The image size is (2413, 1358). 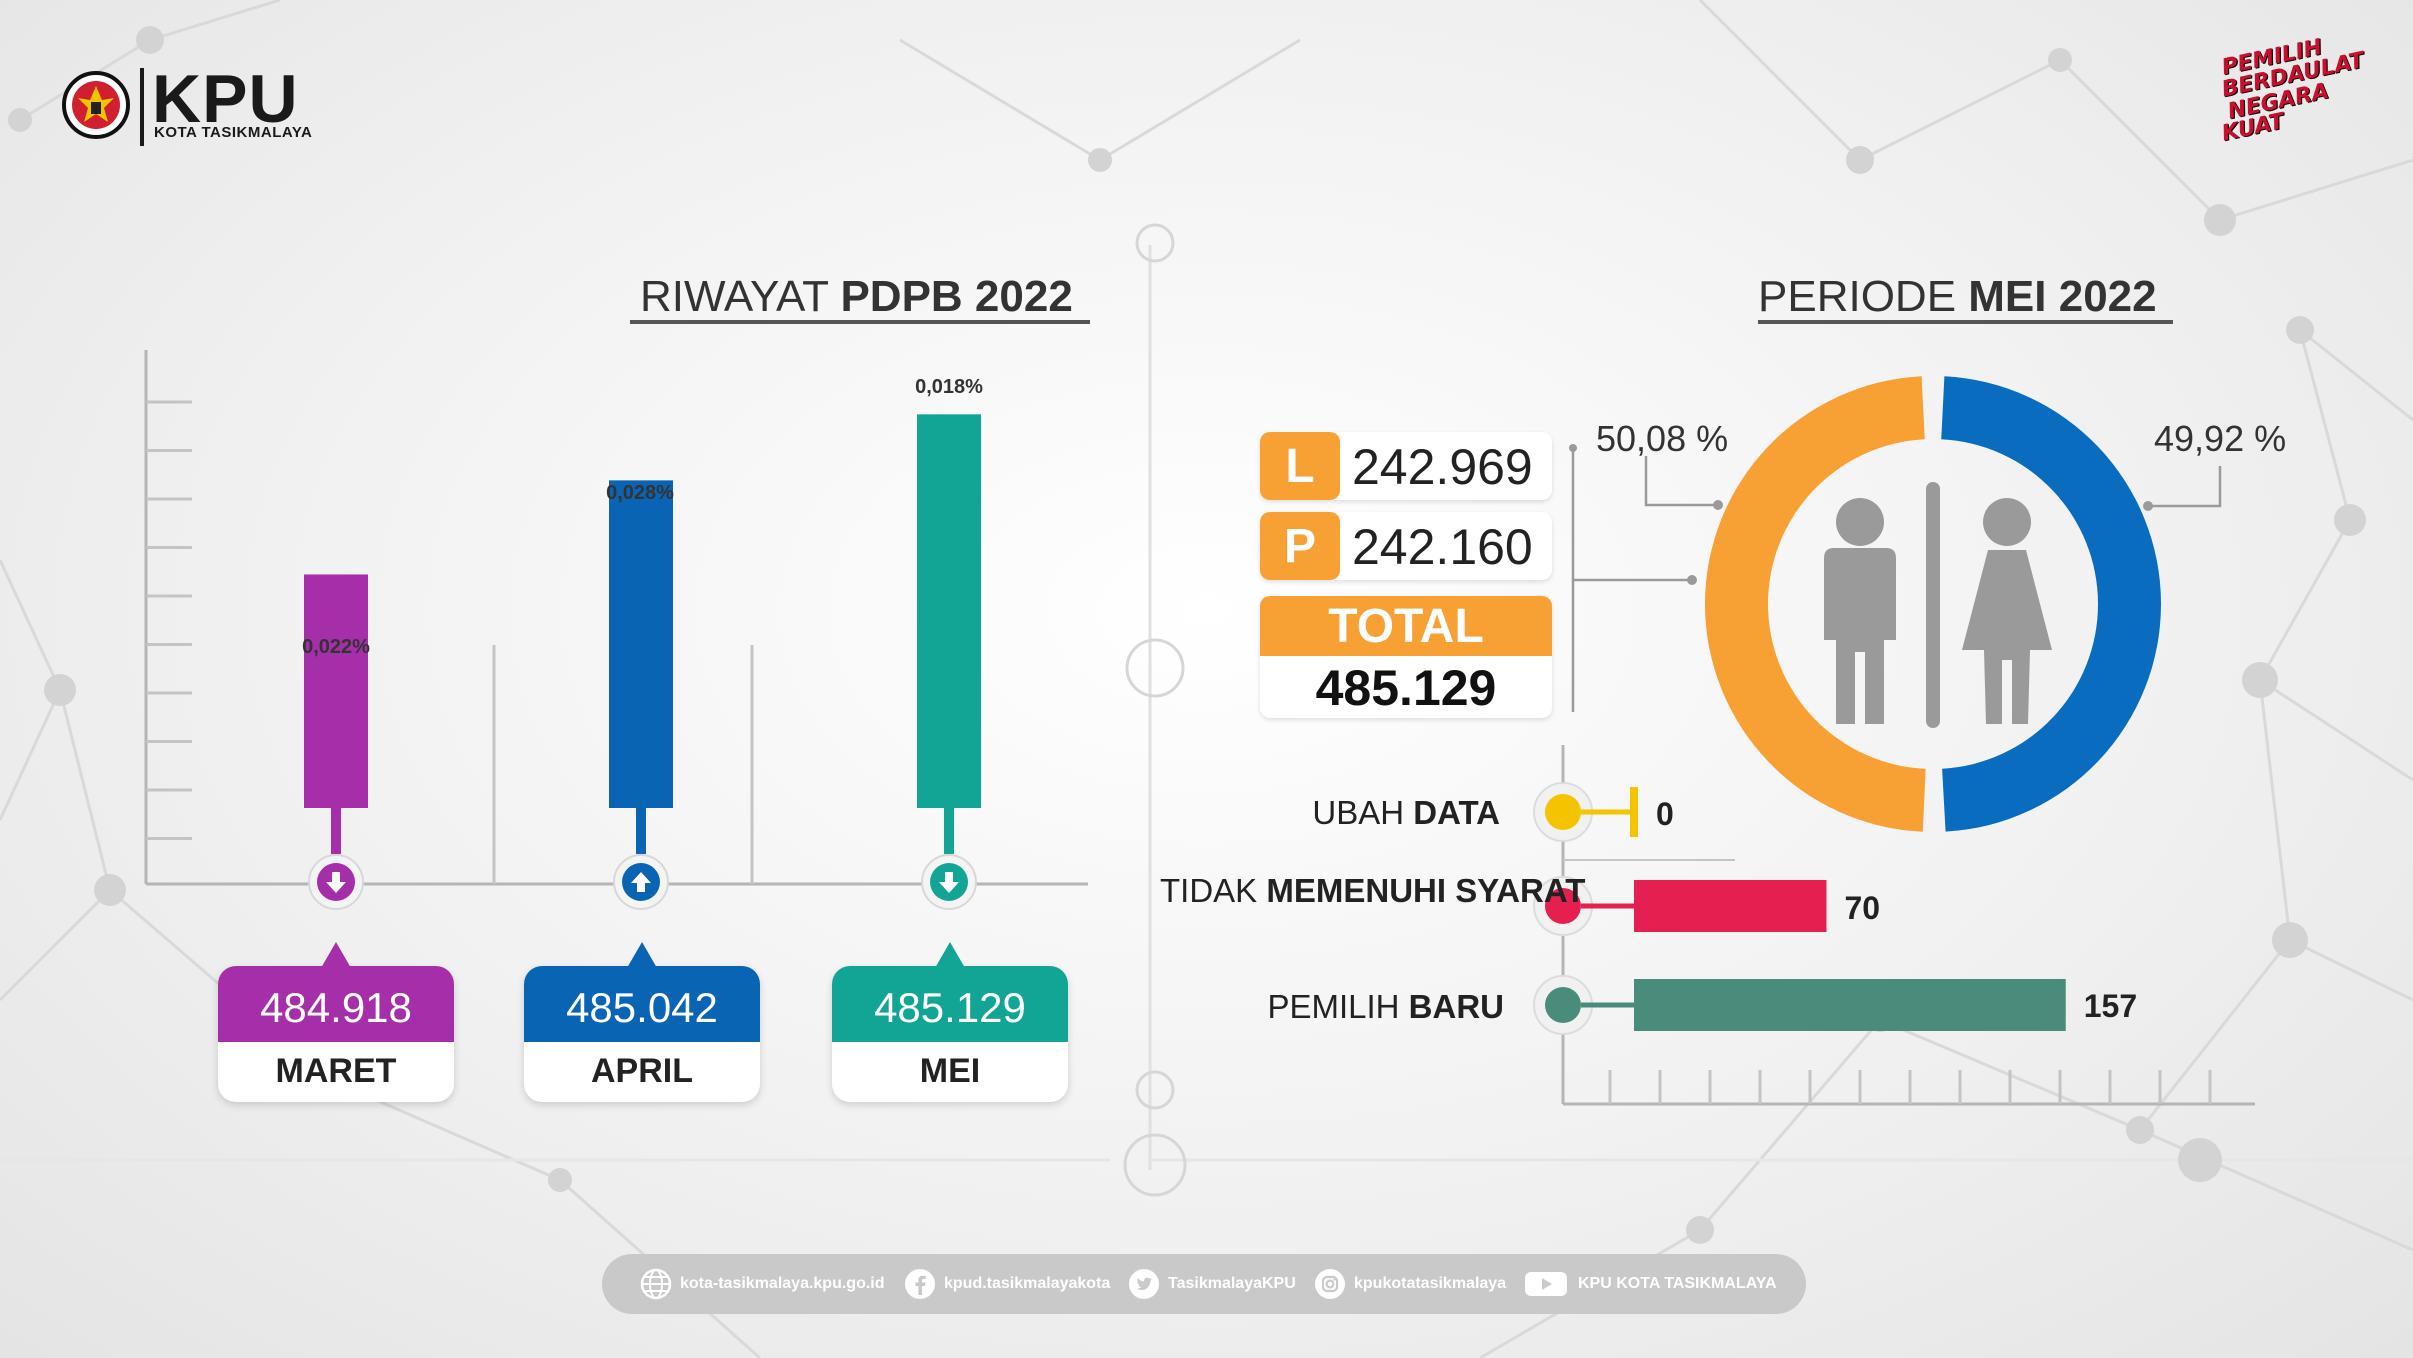 What do you see at coordinates (950, 1071) in the screenshot?
I see `month-label: MEI` at bounding box center [950, 1071].